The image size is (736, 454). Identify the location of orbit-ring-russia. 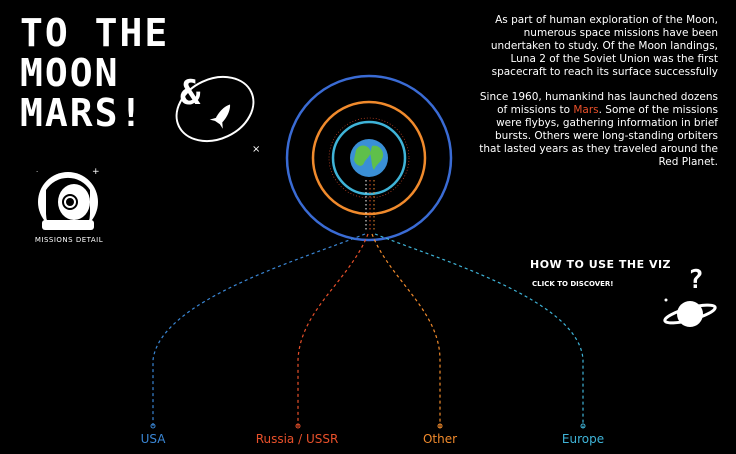
(369, 158).